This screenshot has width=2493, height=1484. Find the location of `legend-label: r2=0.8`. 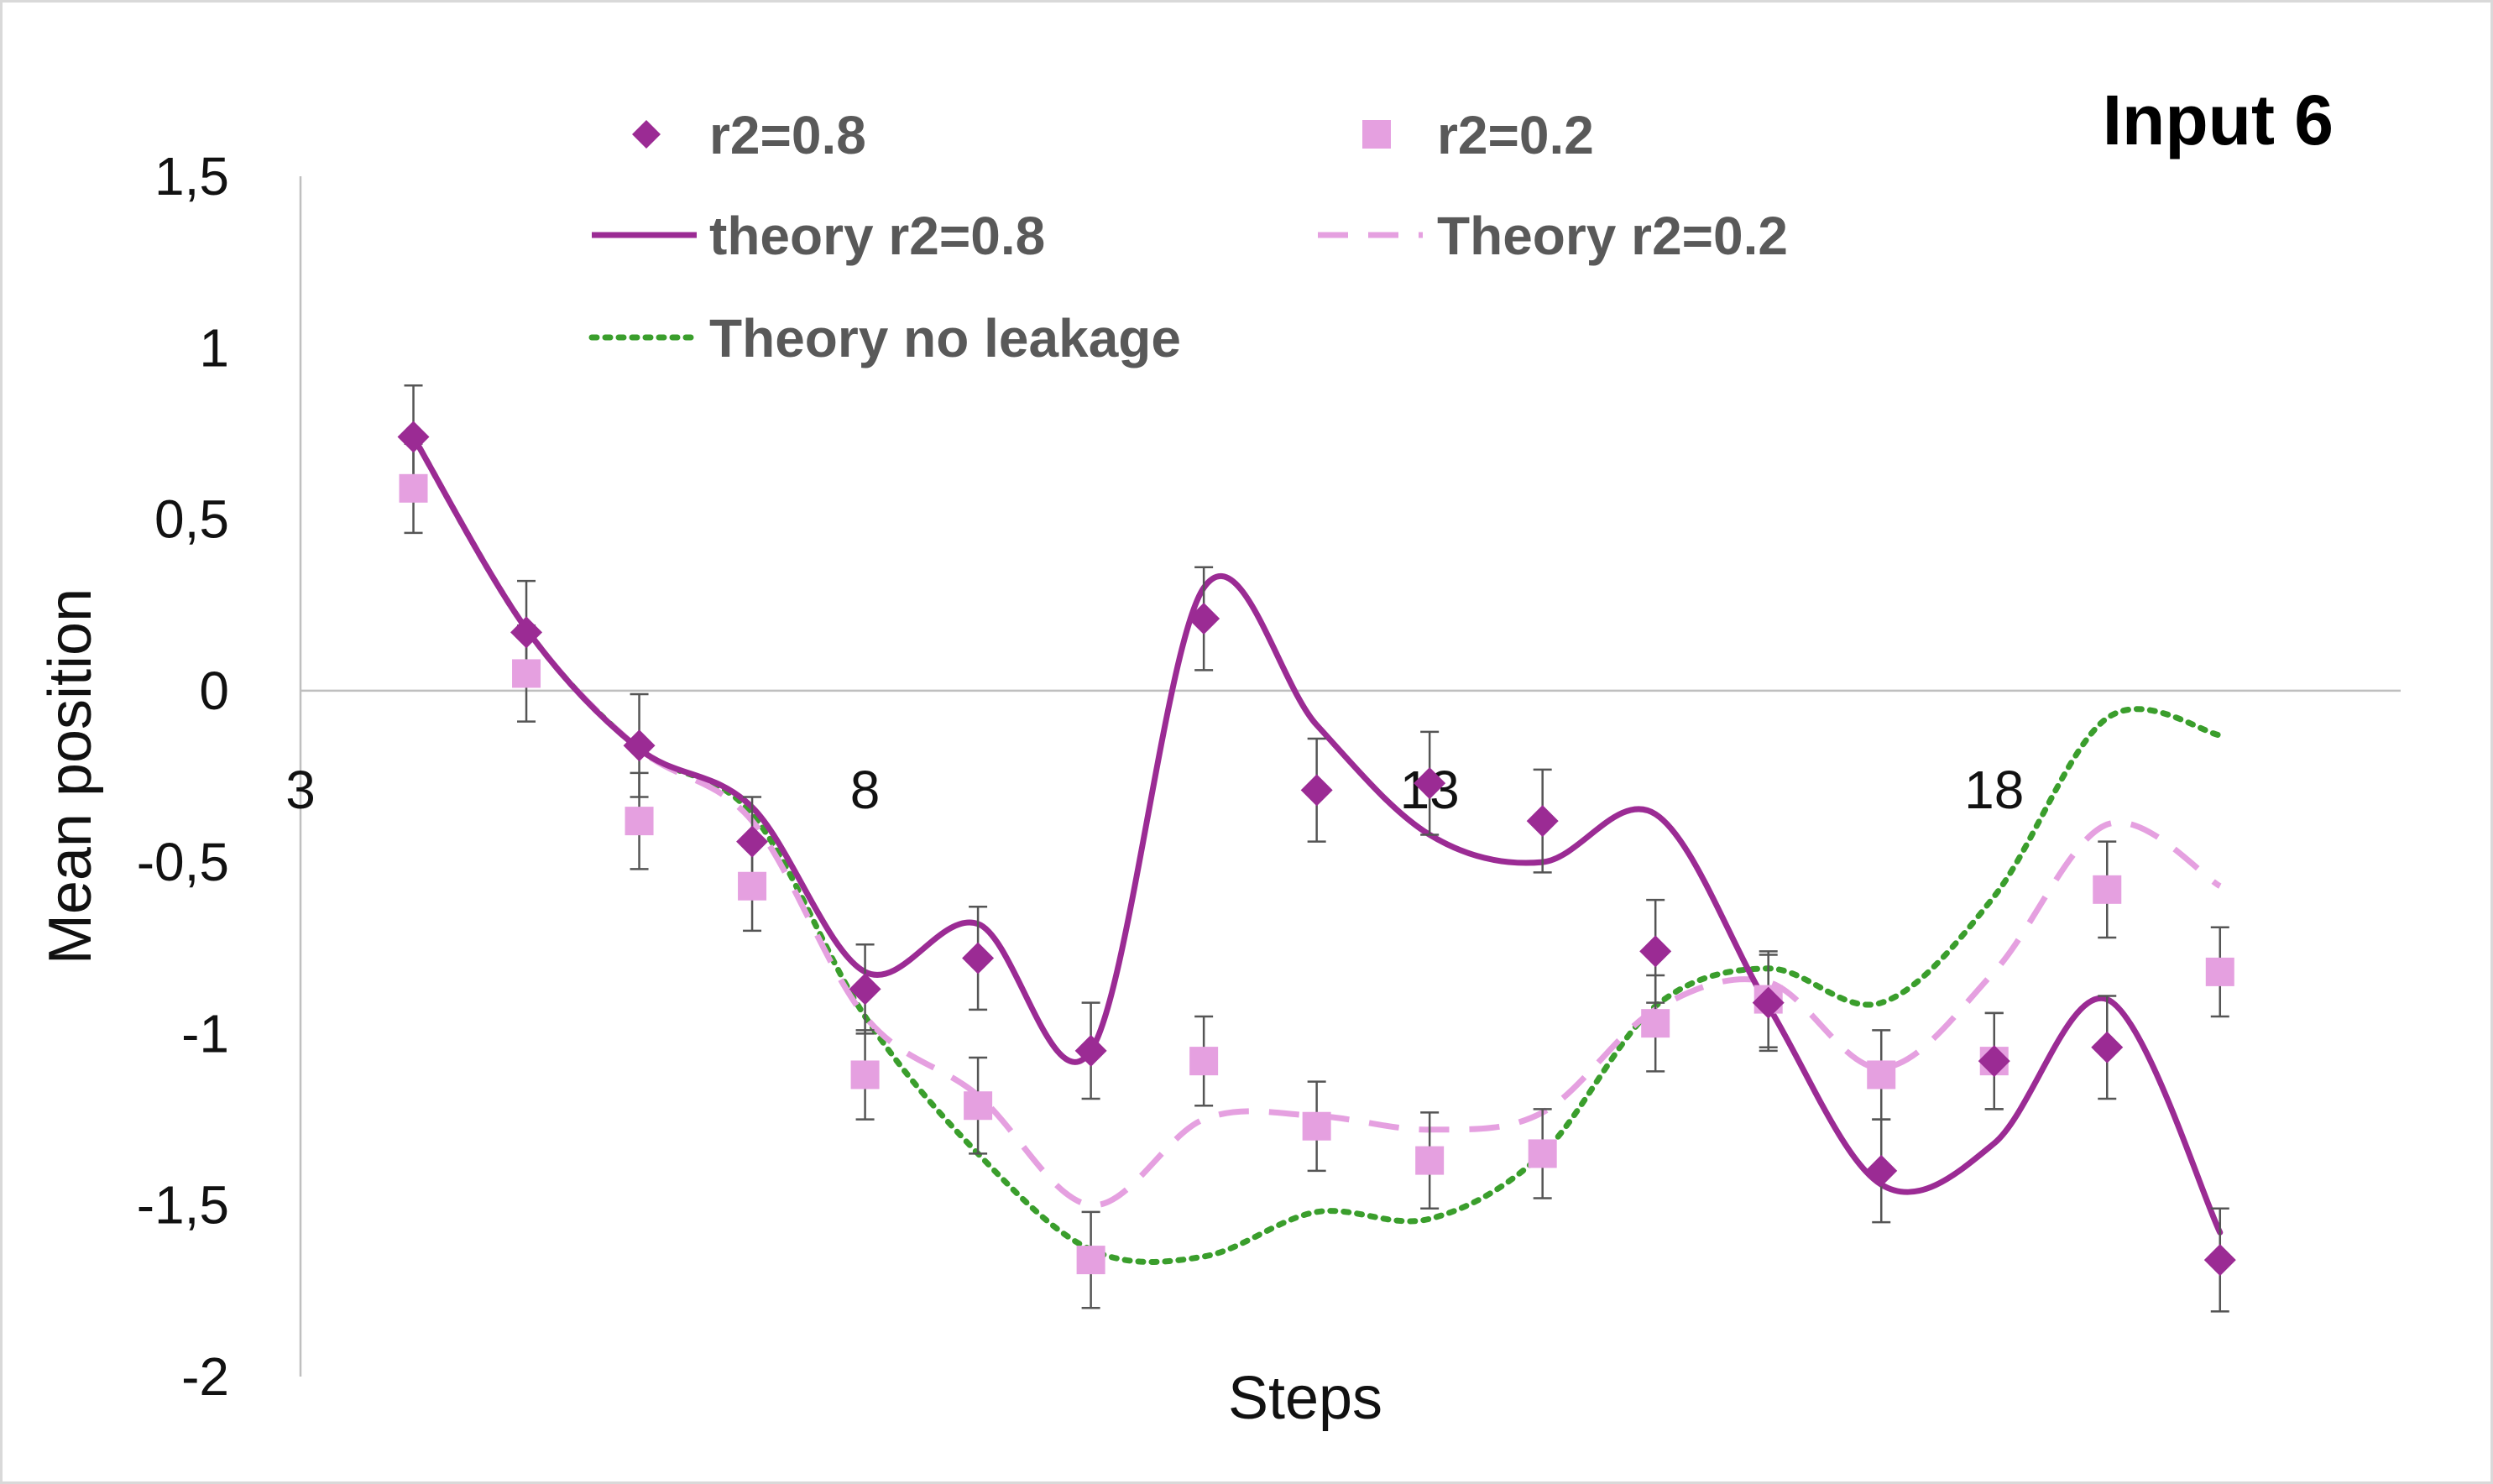

legend-label: r2=0.8 is located at coordinates (787, 135).